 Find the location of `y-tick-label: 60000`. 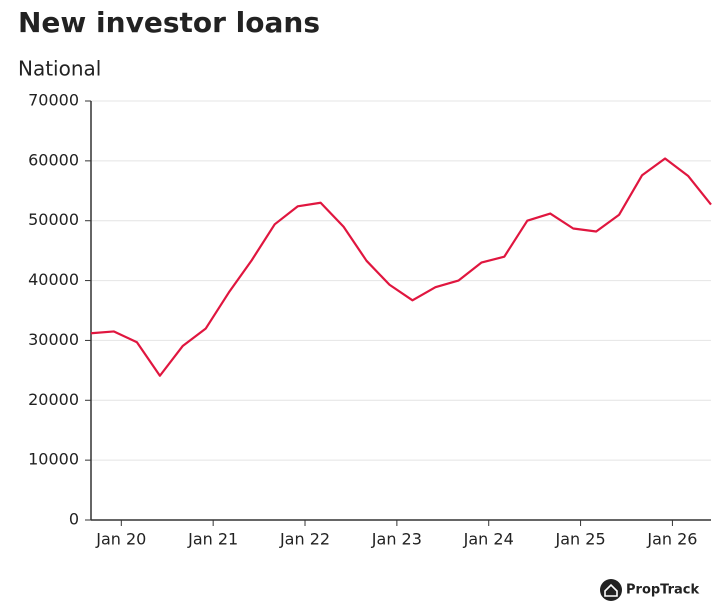

y-tick-label: 60000 is located at coordinates (53, 159).